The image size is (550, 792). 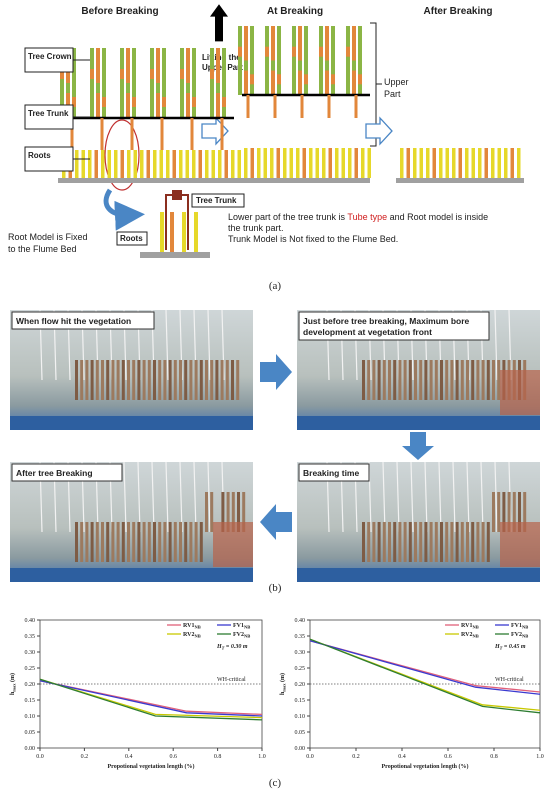 I want to click on annotation-part: H, so click(x=219, y=647).